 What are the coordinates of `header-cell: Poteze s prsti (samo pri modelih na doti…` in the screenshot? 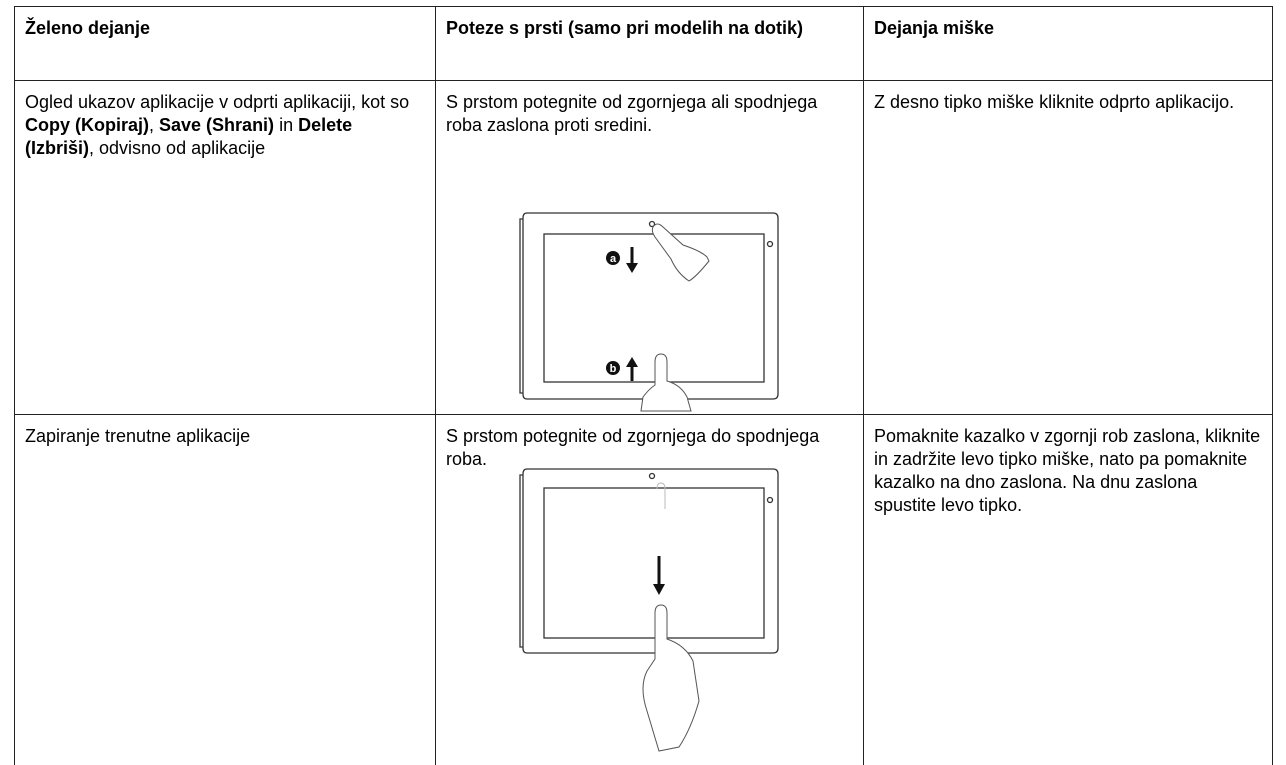 It's located at (650, 44).